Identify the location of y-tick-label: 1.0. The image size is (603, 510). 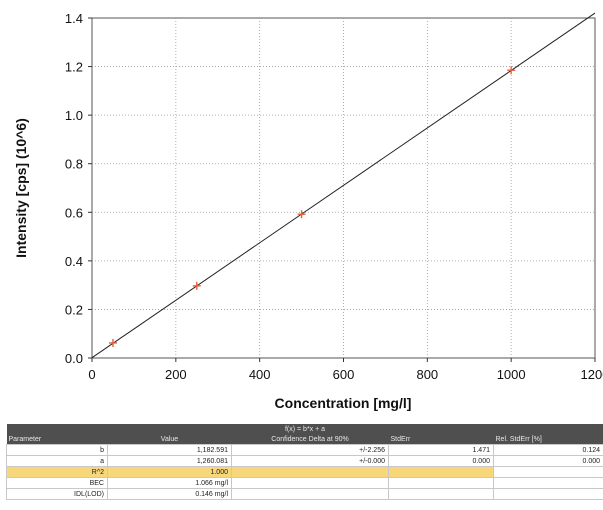
(74, 115).